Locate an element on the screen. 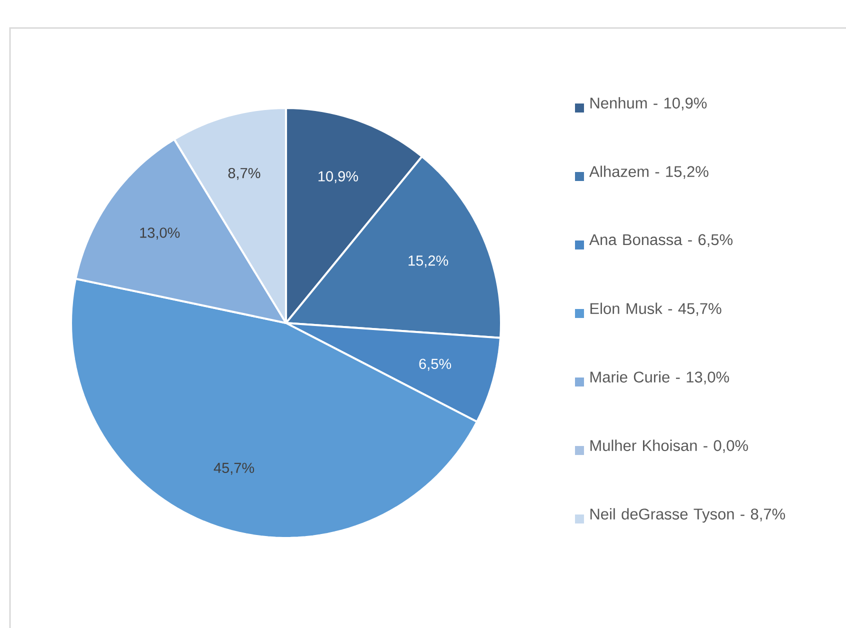 Image resolution: width=846 pixels, height=628 pixels. legend-label: Elon Musk - 45,7% is located at coordinates (656, 309).